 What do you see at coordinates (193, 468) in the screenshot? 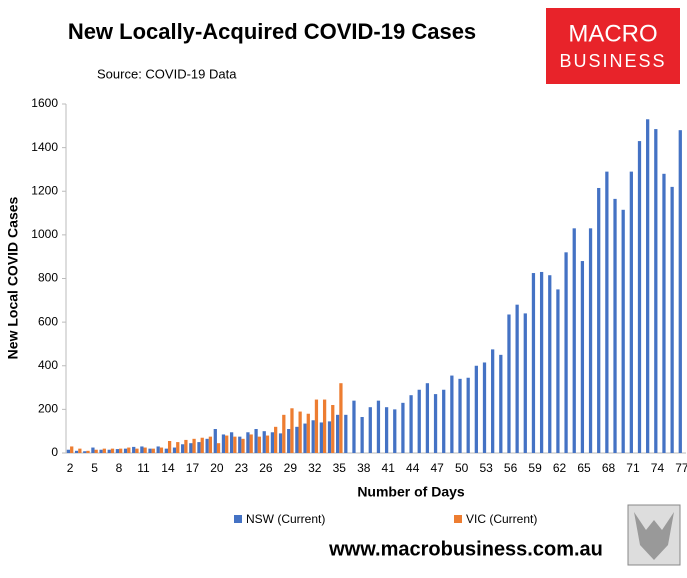
I see `x-tick-label: 17` at bounding box center [193, 468].